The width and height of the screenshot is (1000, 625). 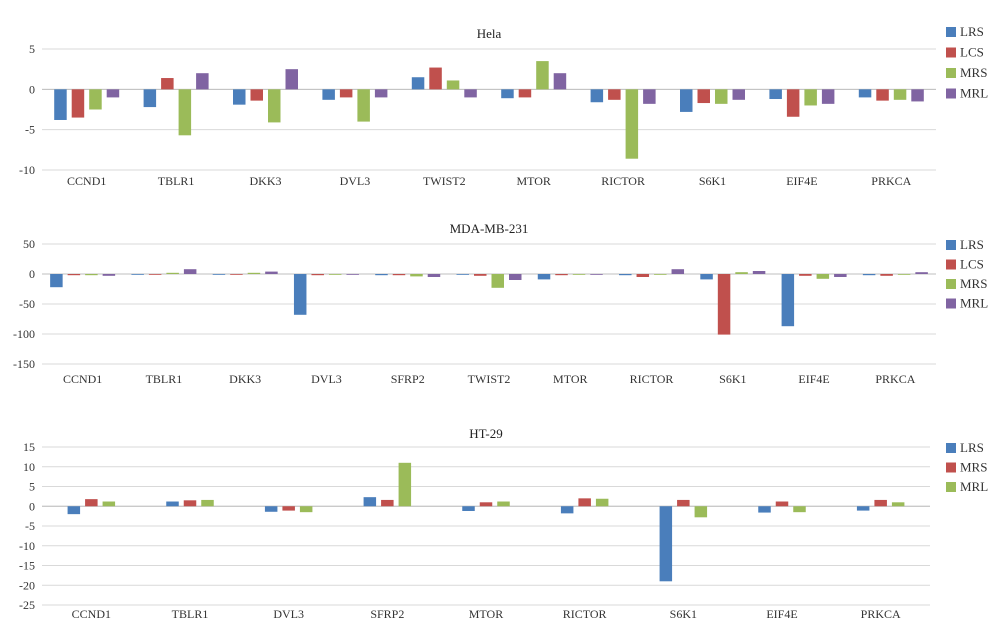 What do you see at coordinates (489, 33) in the screenshot?
I see `chart-title: Hela` at bounding box center [489, 33].